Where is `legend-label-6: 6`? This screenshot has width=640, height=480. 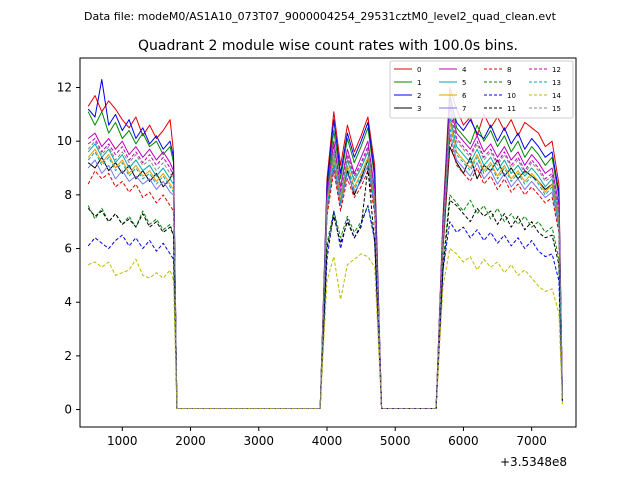
legend-label-6: 6 is located at coordinates (464, 96).